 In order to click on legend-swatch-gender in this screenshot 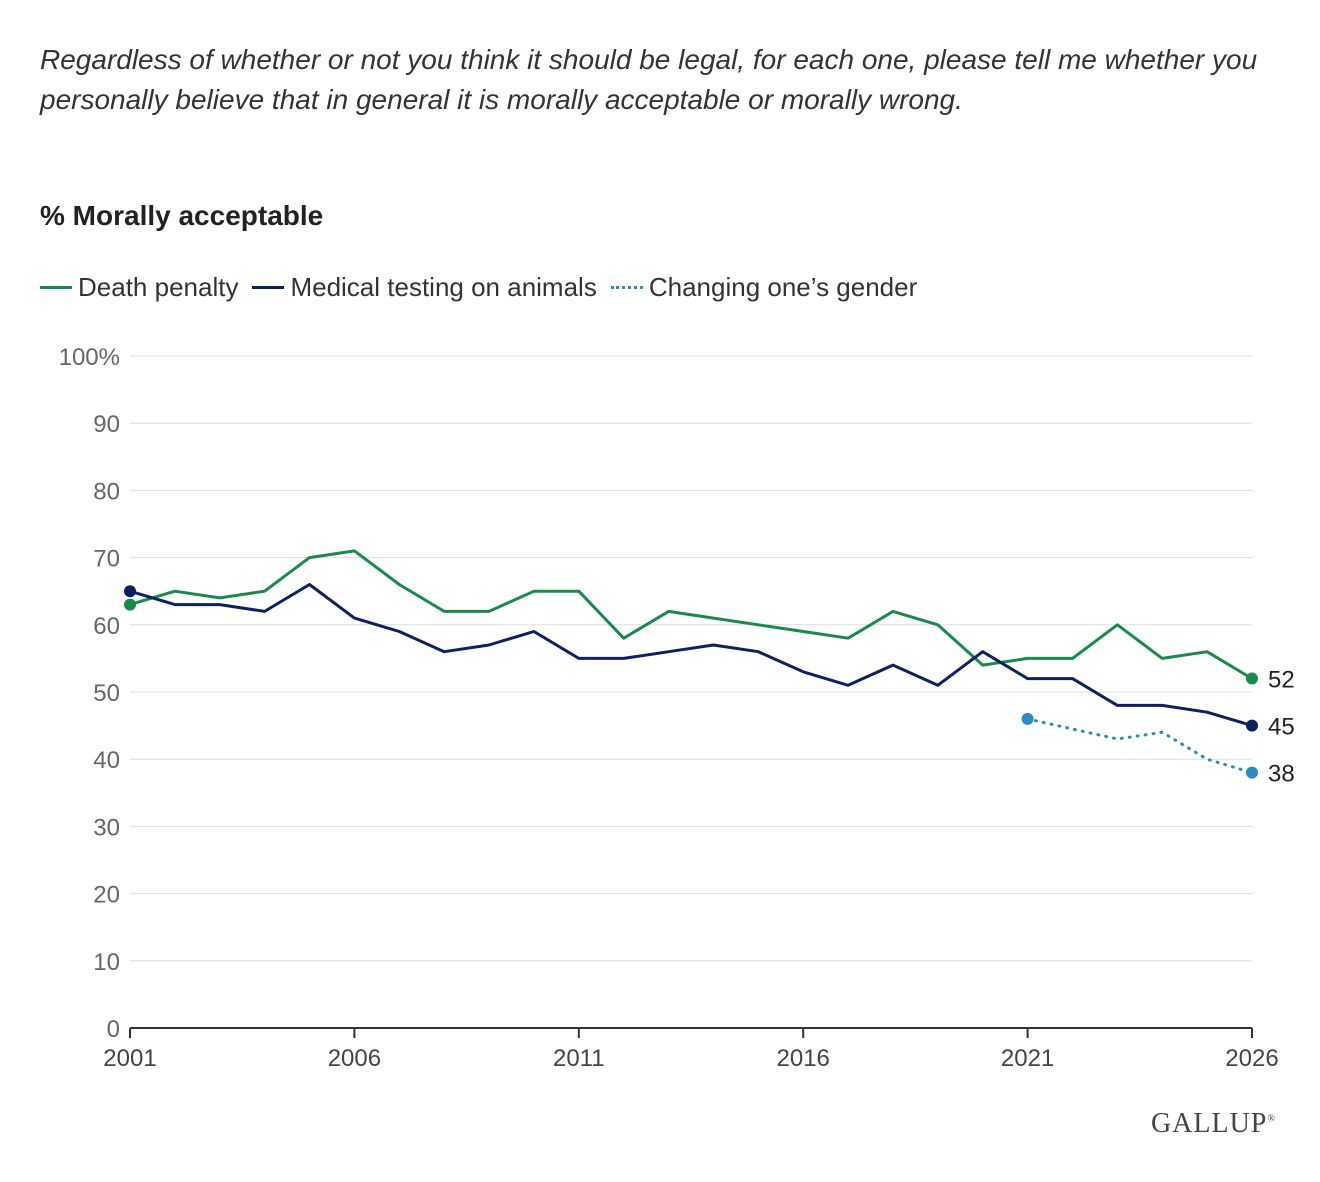, I will do `click(626, 287)`.